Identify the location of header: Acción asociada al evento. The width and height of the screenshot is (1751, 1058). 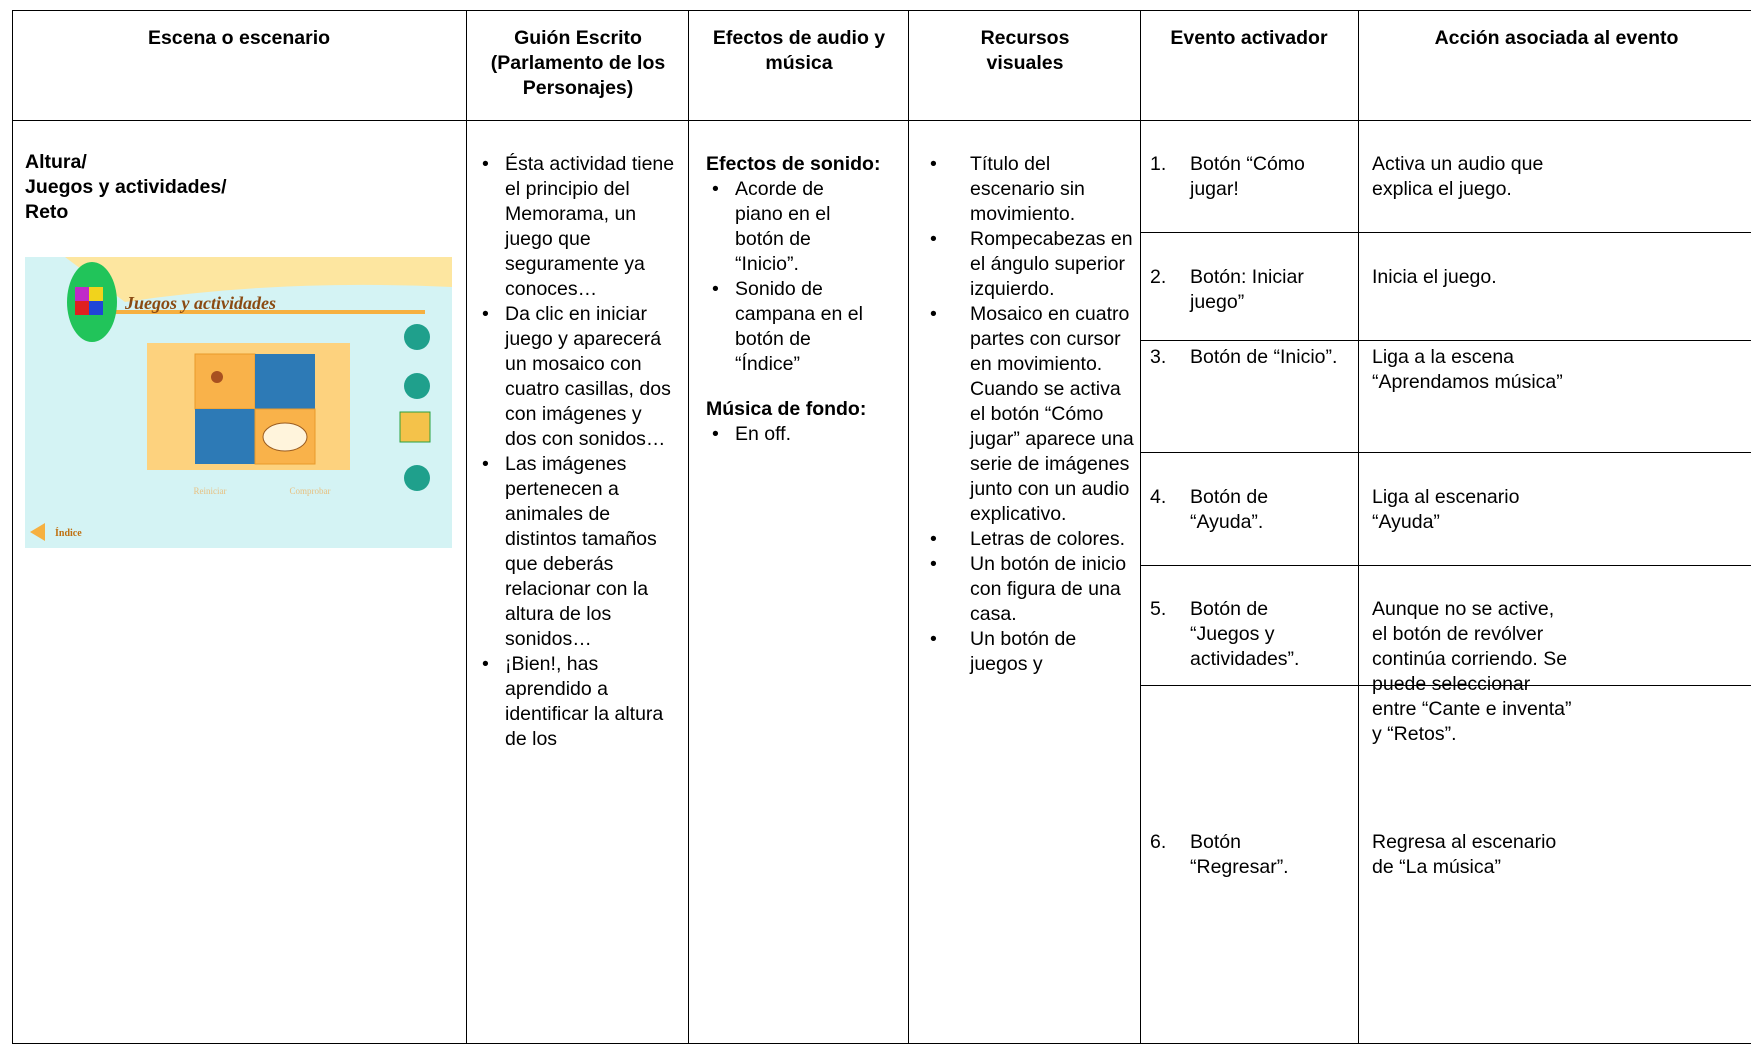
(1556, 38).